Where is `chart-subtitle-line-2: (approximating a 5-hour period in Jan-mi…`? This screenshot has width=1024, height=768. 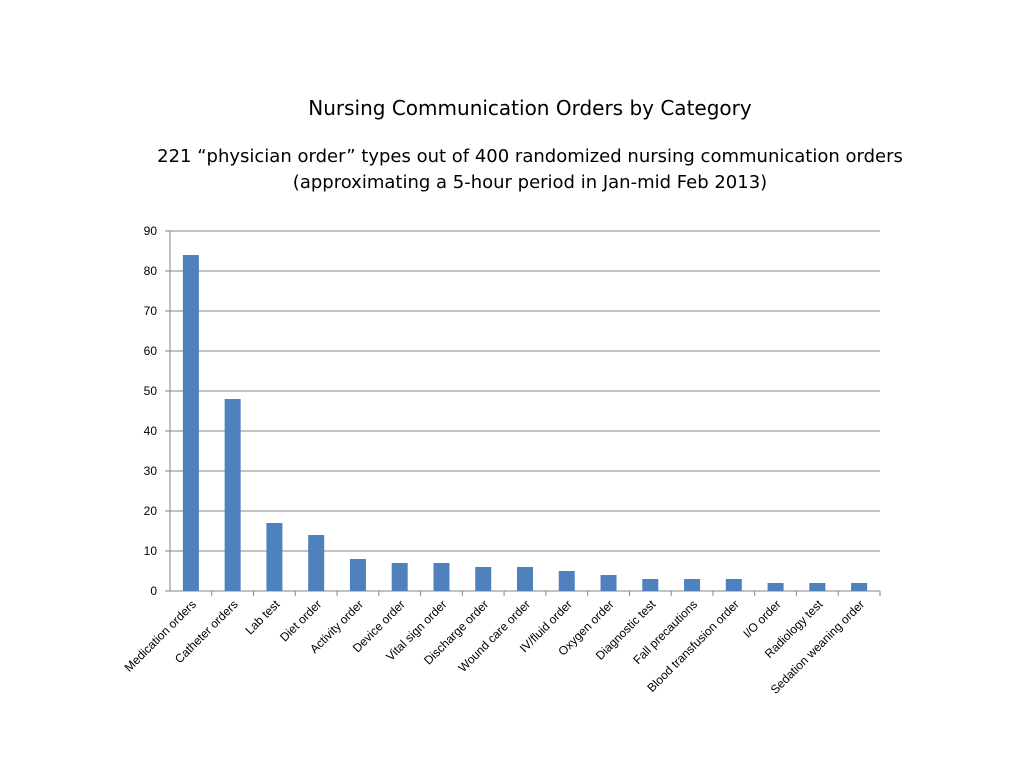 chart-subtitle-line-2: (approximating a 5-hour period in Jan-mi… is located at coordinates (530, 182).